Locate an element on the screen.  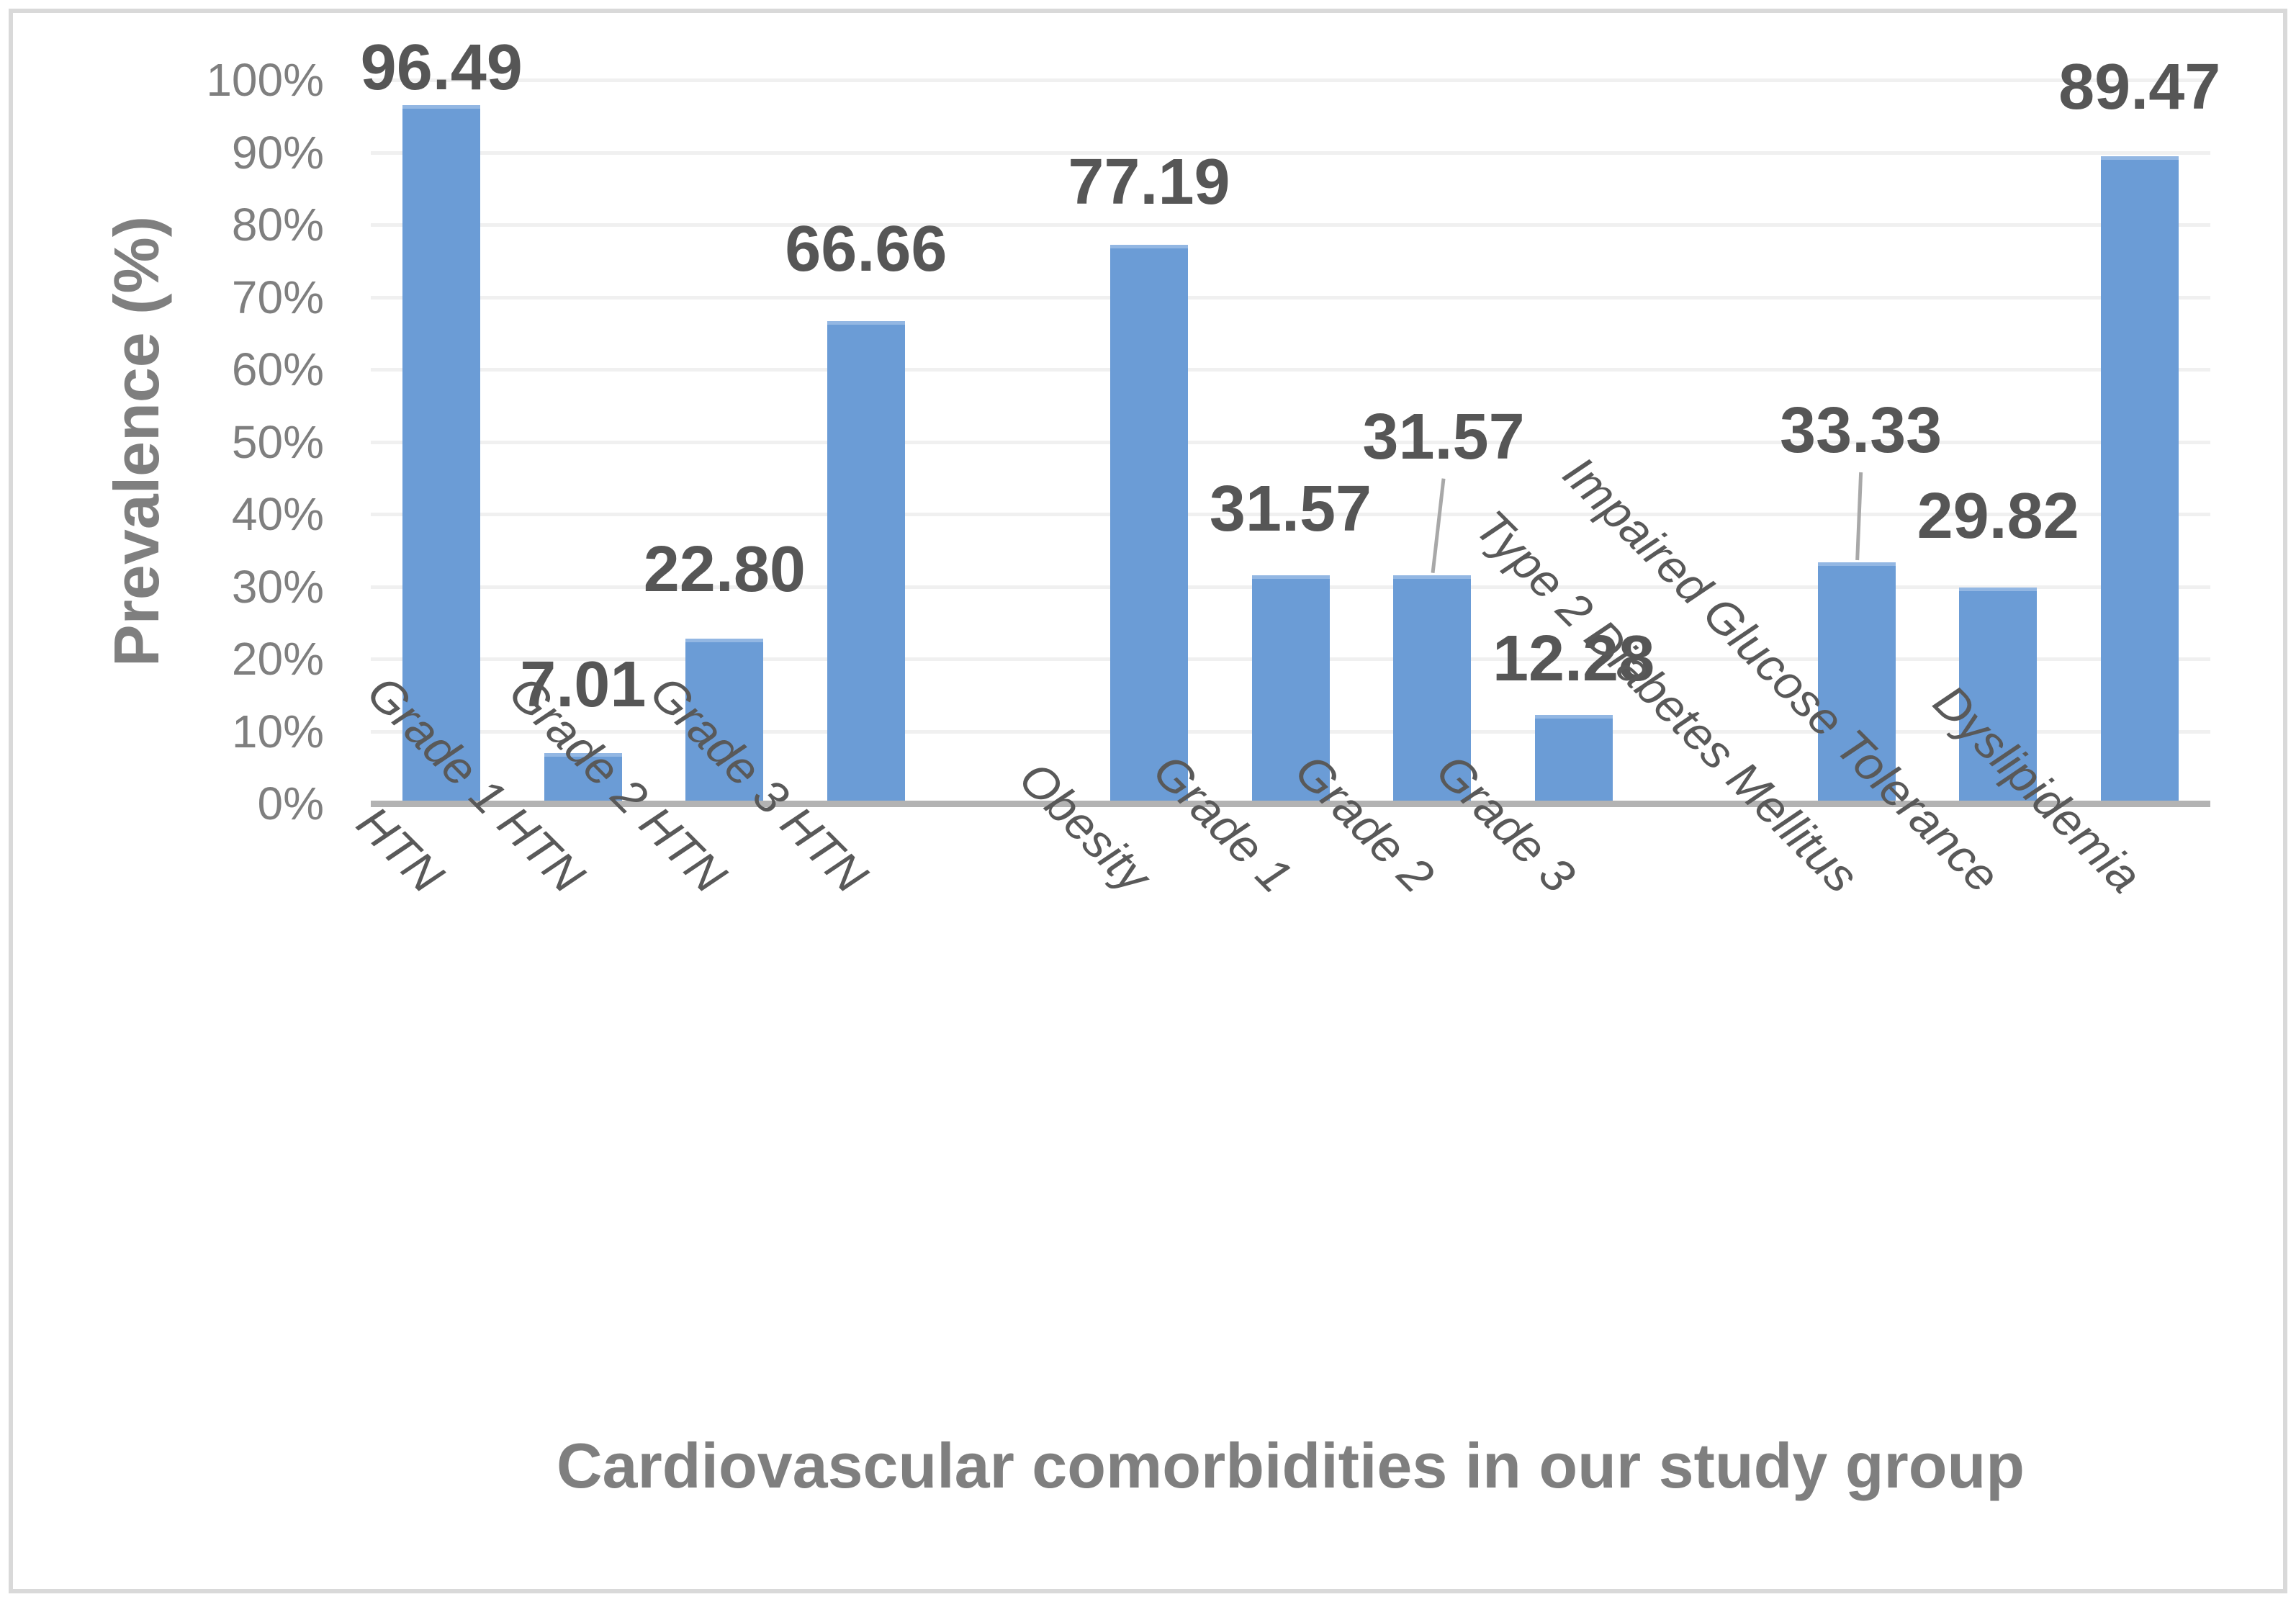
gridline-100% is located at coordinates (1291, 80).